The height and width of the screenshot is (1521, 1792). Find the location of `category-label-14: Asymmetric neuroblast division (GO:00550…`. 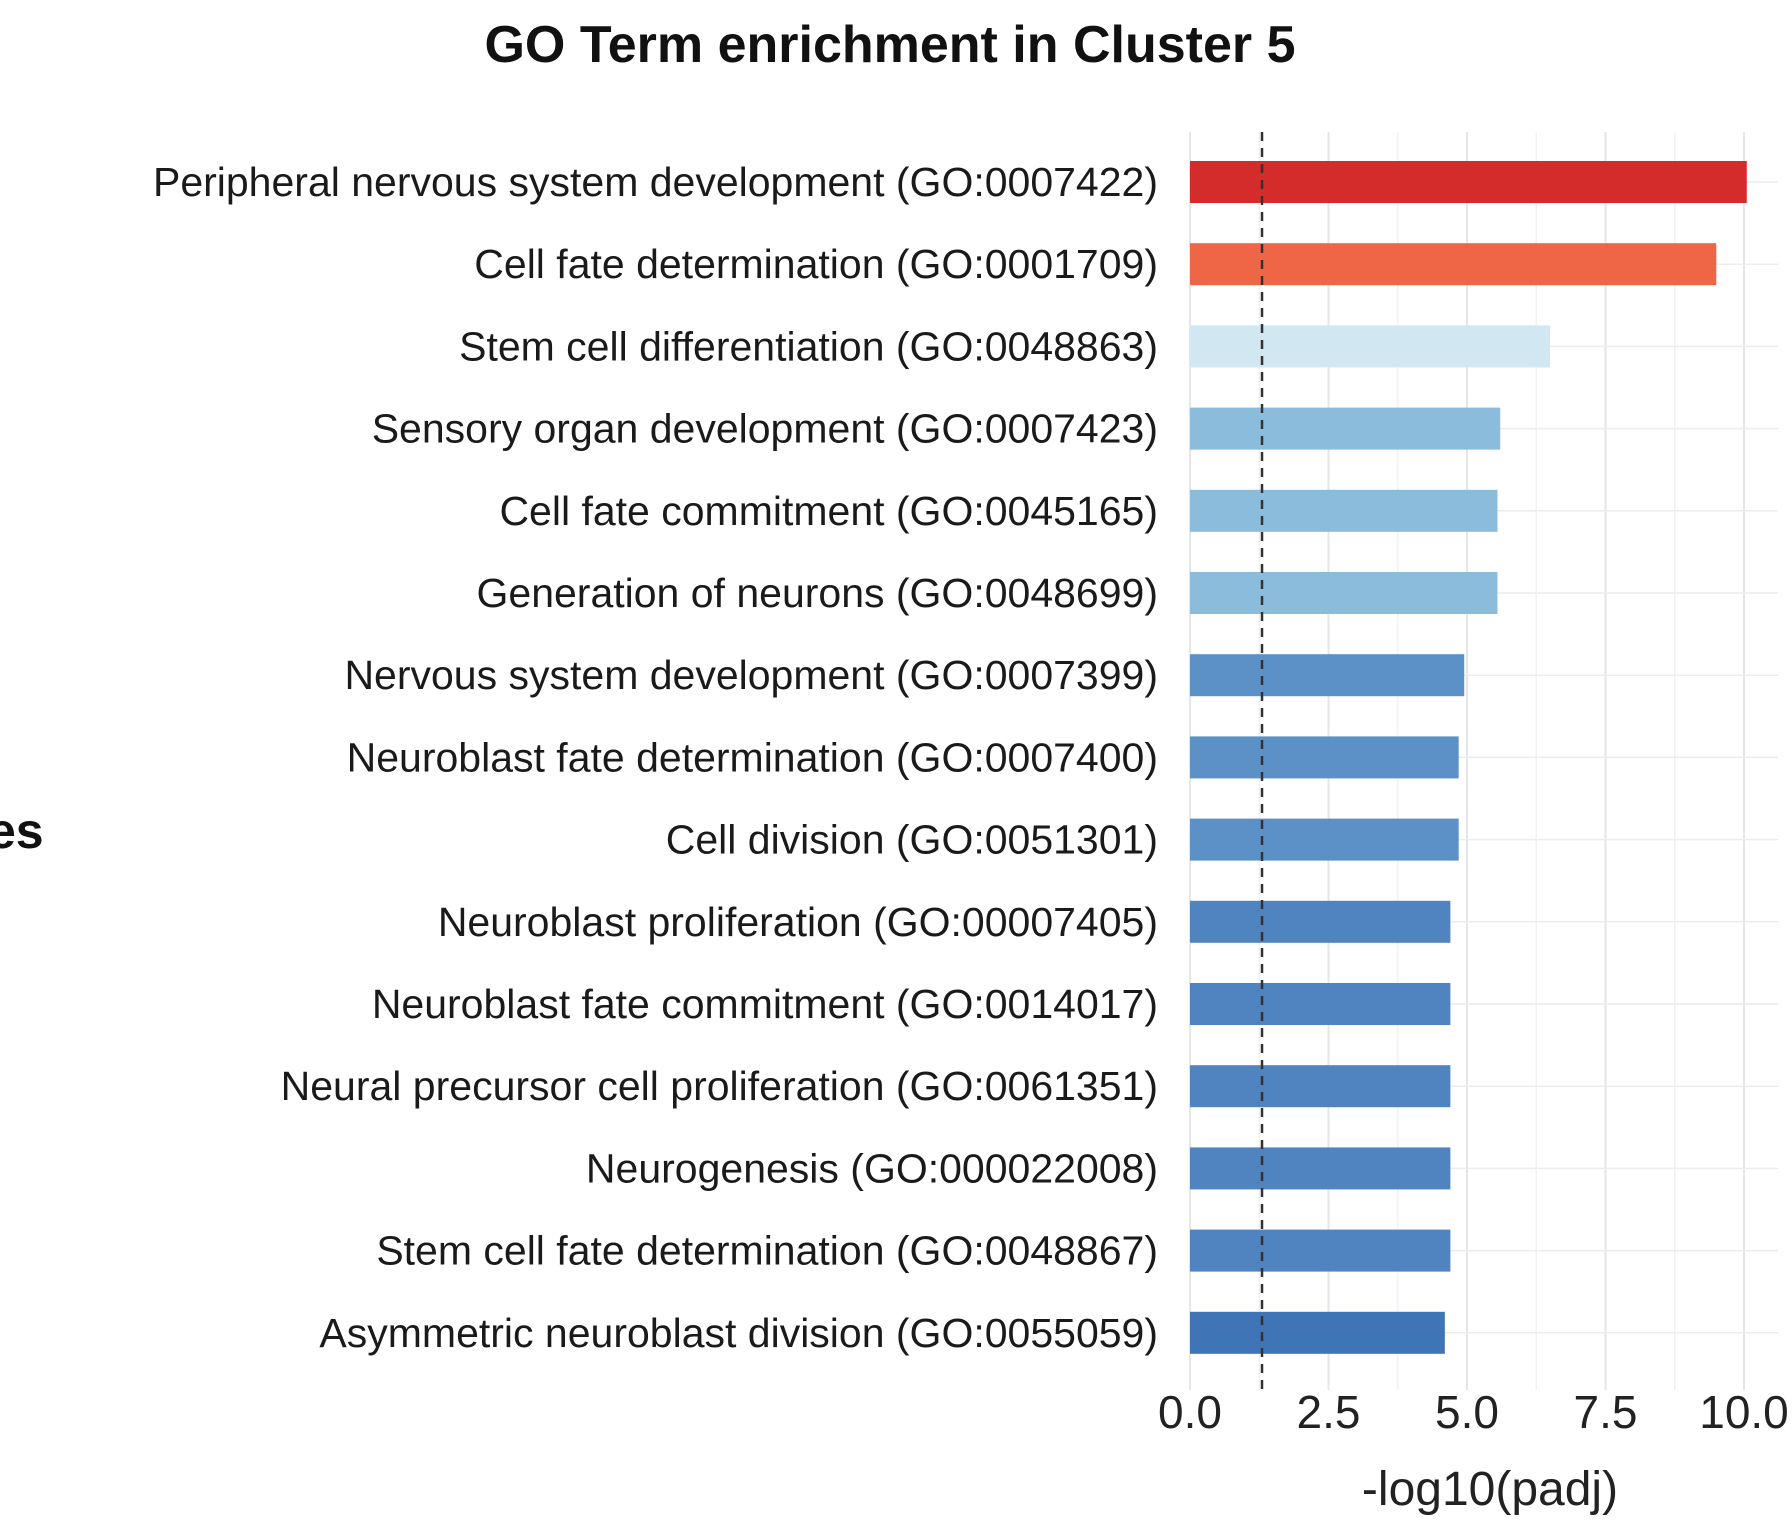

category-label-14: Asymmetric neuroblast division (GO:00550… is located at coordinates (738, 1333).